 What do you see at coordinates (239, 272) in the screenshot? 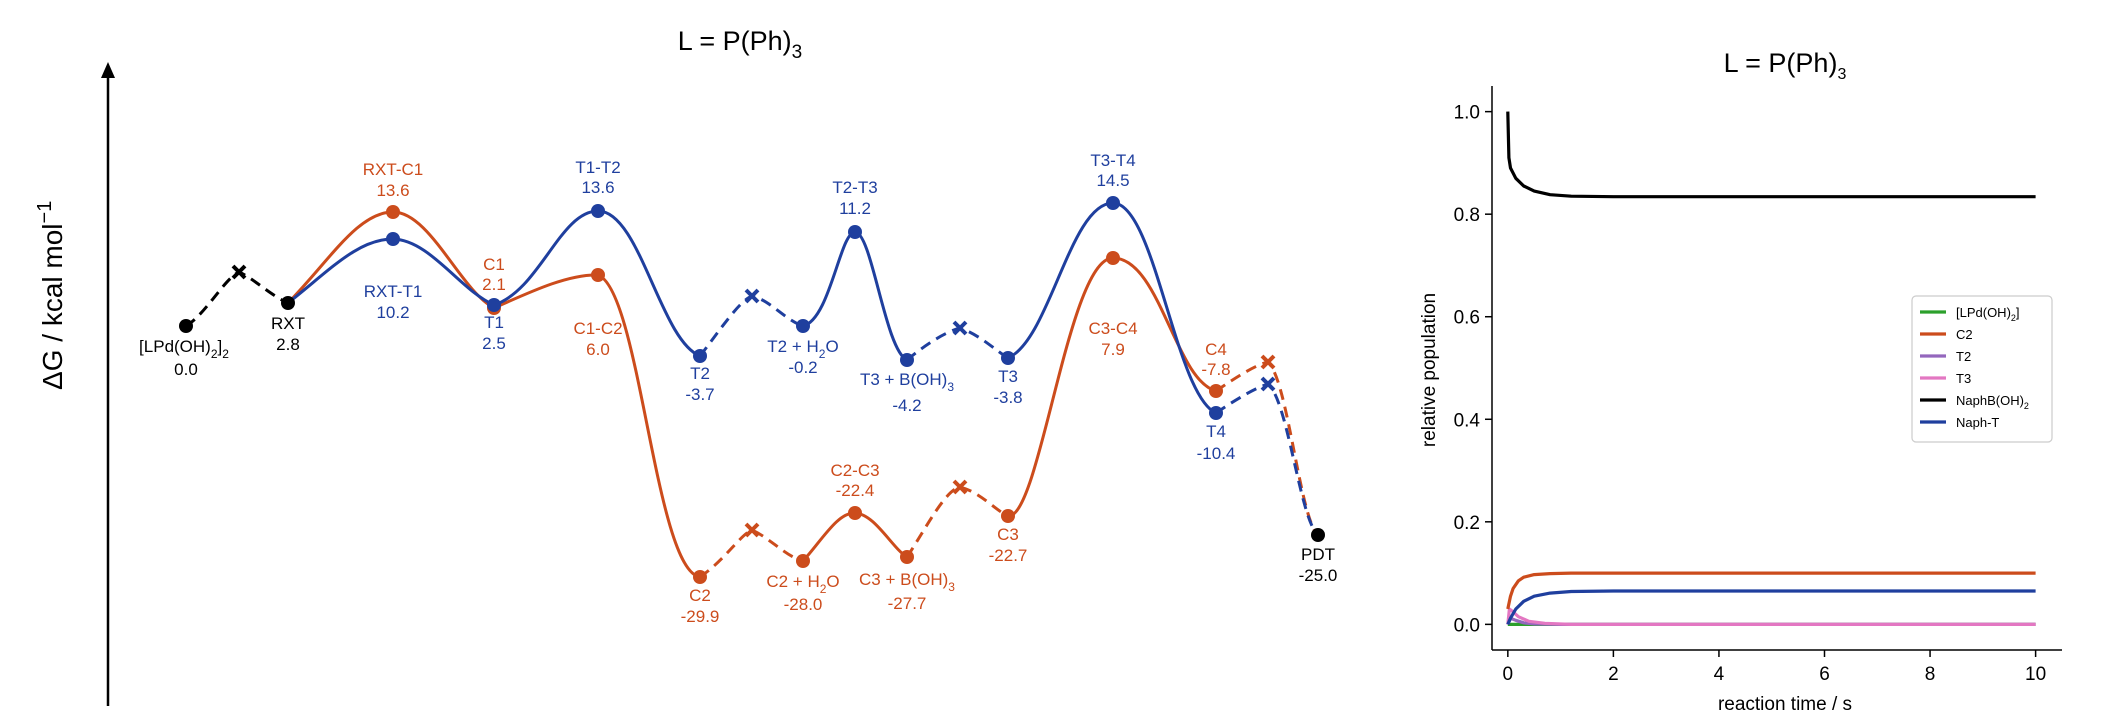
I see `x-marker-start` at bounding box center [239, 272].